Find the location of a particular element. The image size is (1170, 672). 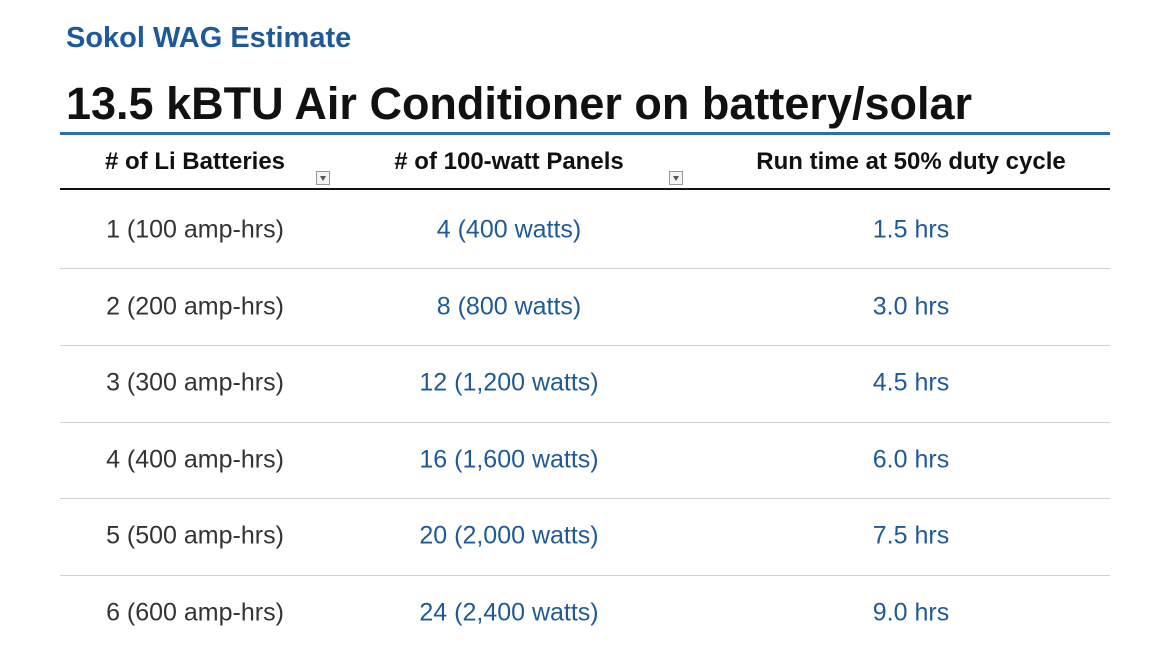

table-cell: 4 (400 watts) is located at coordinates (509, 229).